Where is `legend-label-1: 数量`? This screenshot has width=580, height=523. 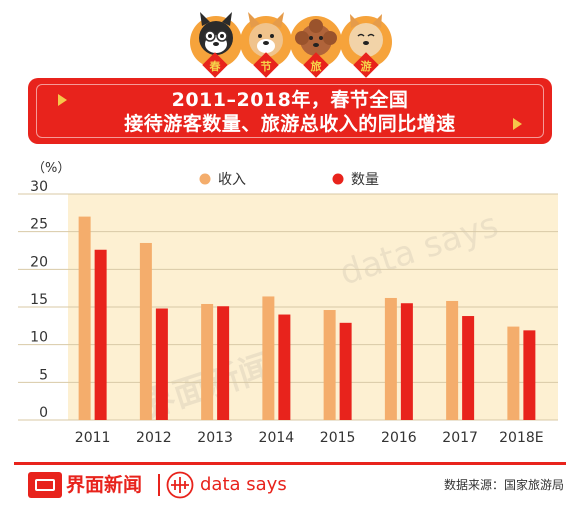 legend-label-1: 数量 is located at coordinates (365, 180).